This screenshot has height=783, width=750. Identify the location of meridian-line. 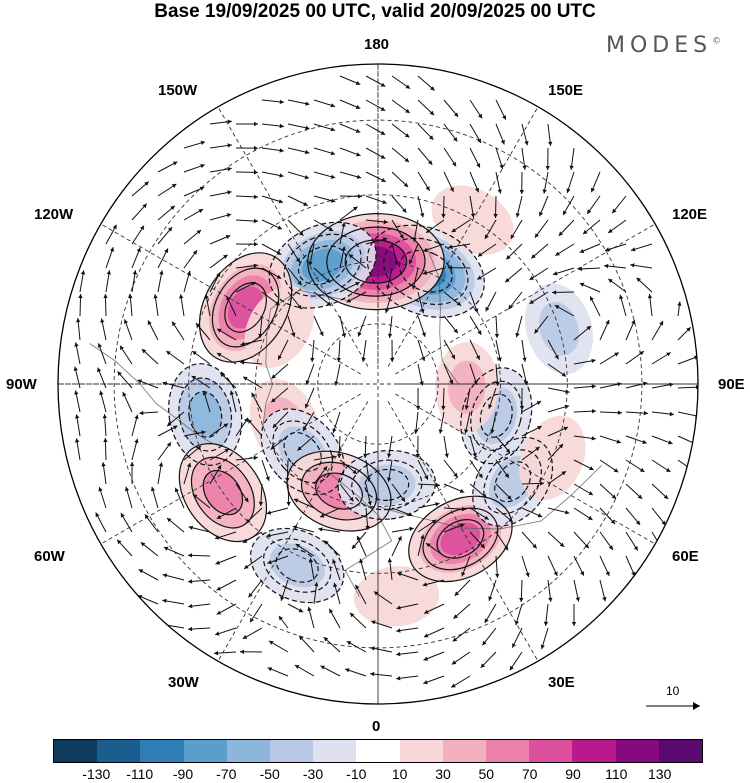
(463, 531).